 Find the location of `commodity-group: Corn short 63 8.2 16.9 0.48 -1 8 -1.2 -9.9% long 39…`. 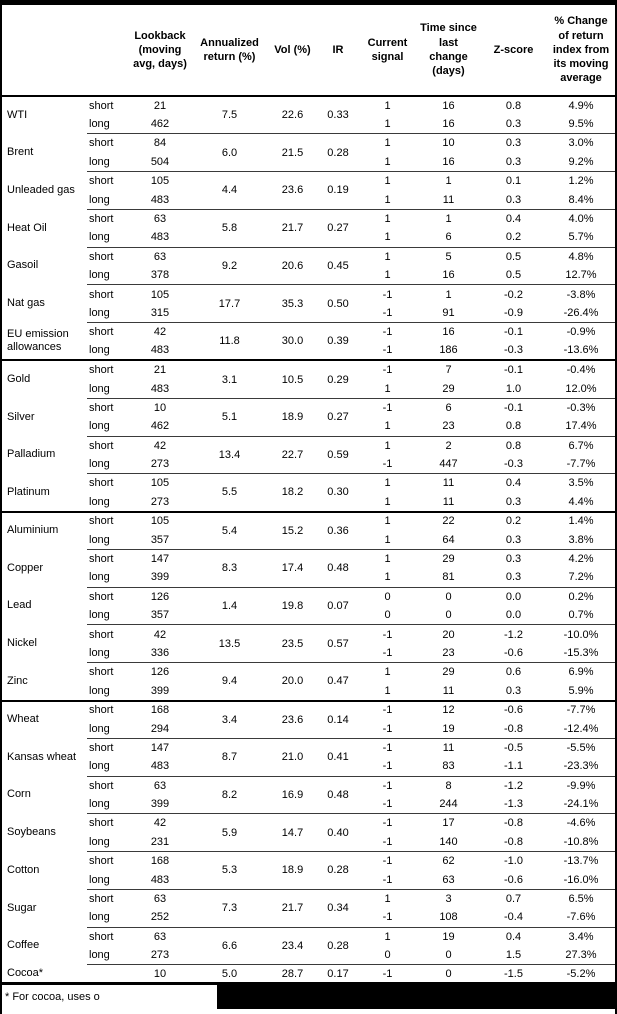

commodity-group: Corn short 63 8.2 16.9 0.48 -1 8 -1.2 -9.9% long 39… is located at coordinates (308, 794).